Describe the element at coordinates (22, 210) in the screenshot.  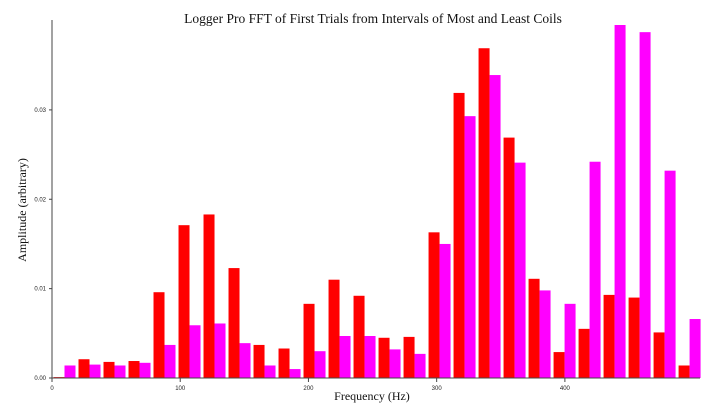
I see `y-axis-label: Amplitude (arbitrary)` at that location.